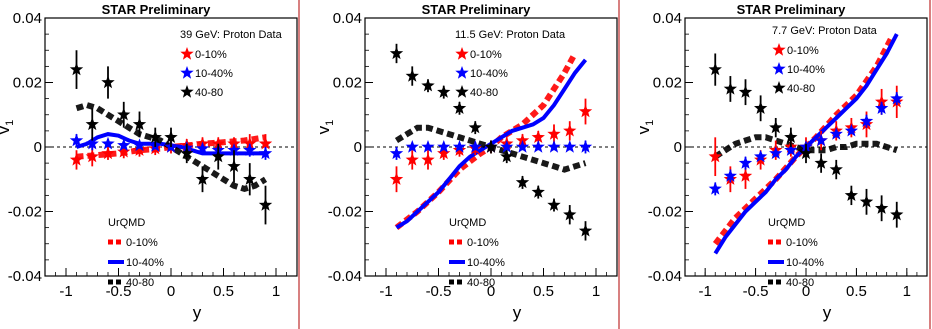 This screenshot has height=329, width=932. Describe the element at coordinates (231, 64) in the screenshot. I see `data-legend: 39 GeV: Proton Data 0-10% 10-40% 40-80` at that location.